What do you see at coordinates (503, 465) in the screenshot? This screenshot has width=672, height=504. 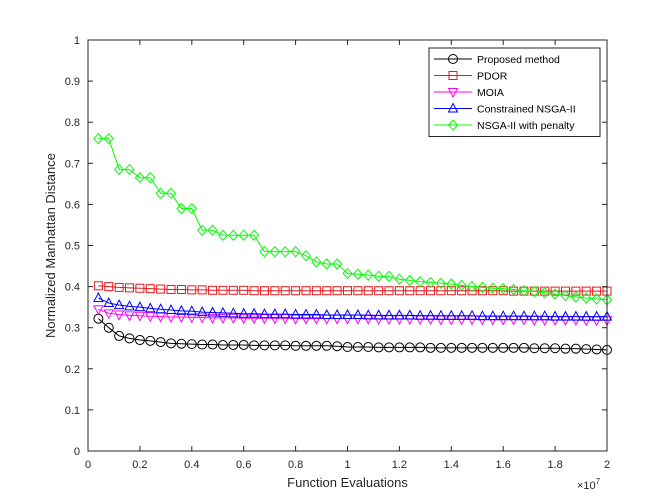 I see `x-tick-label: 1.6` at bounding box center [503, 465].